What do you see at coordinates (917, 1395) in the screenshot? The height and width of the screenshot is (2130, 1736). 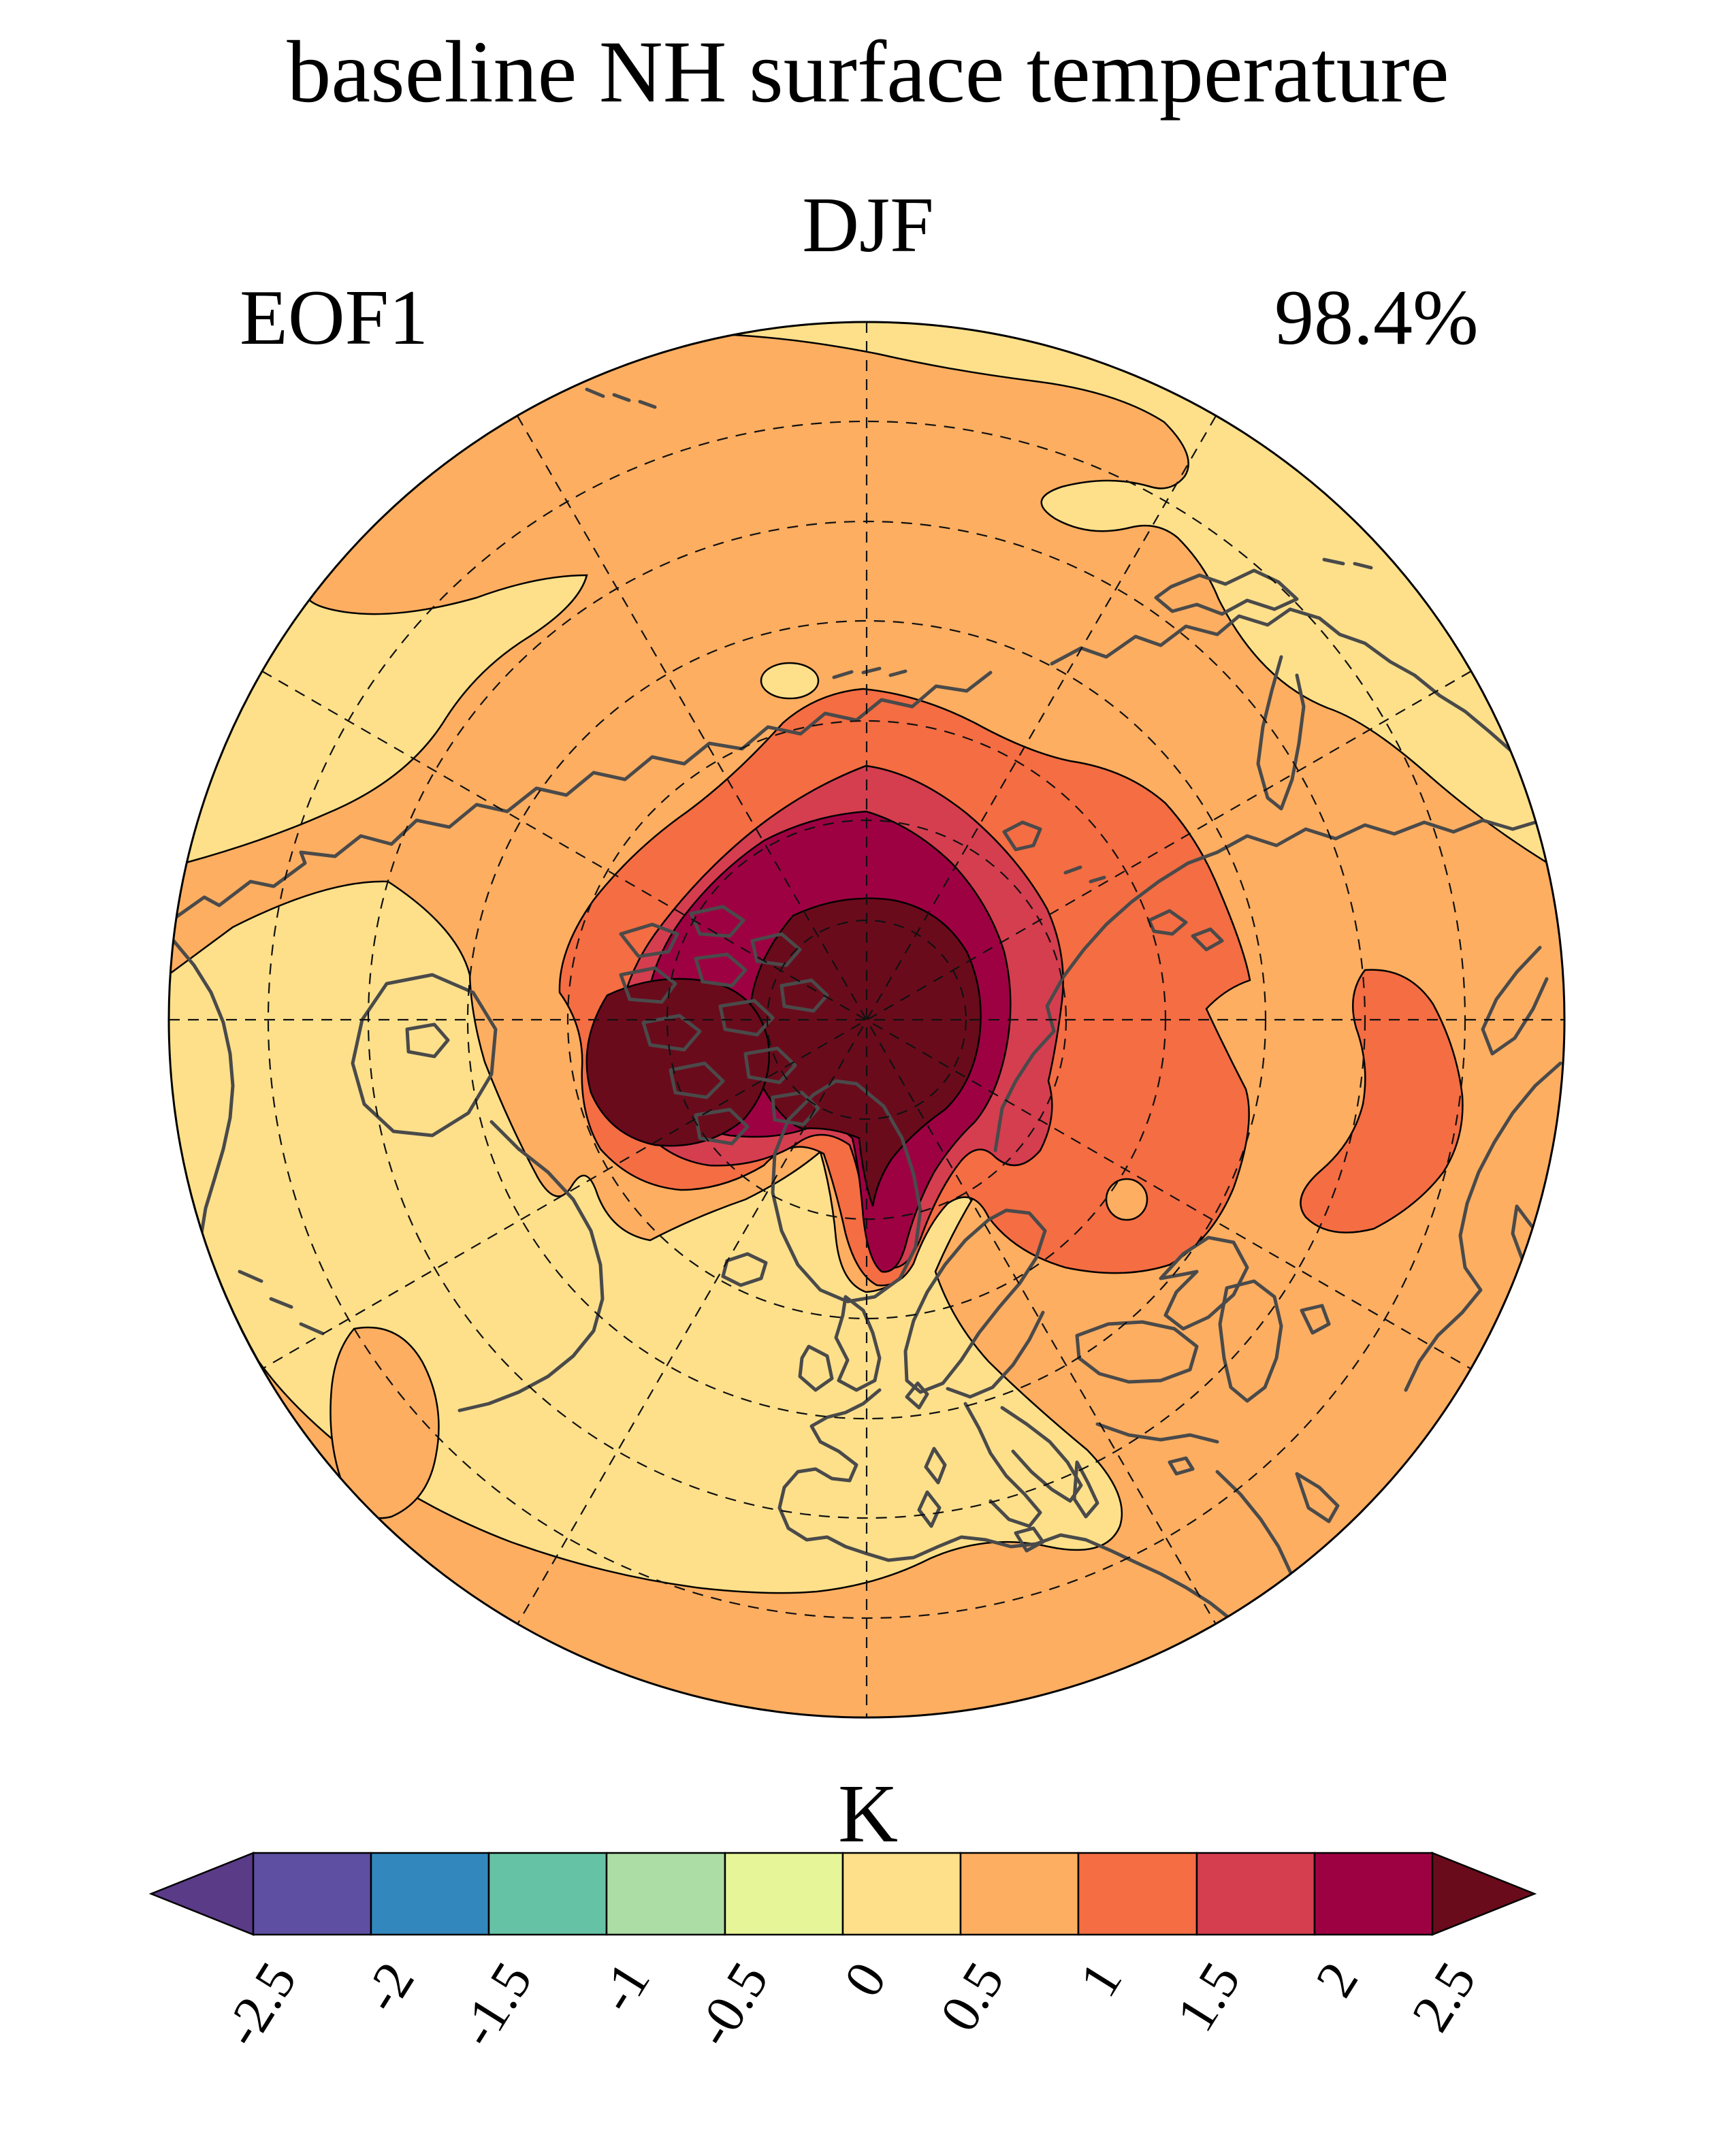 I see `coastline-denmark` at bounding box center [917, 1395].